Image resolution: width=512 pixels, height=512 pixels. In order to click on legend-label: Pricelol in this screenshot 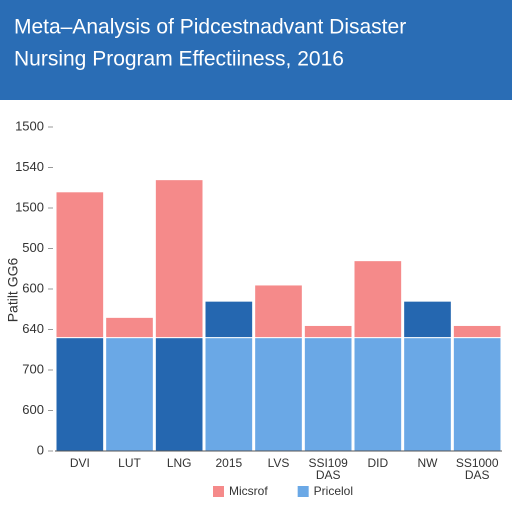, I will do `click(333, 491)`.